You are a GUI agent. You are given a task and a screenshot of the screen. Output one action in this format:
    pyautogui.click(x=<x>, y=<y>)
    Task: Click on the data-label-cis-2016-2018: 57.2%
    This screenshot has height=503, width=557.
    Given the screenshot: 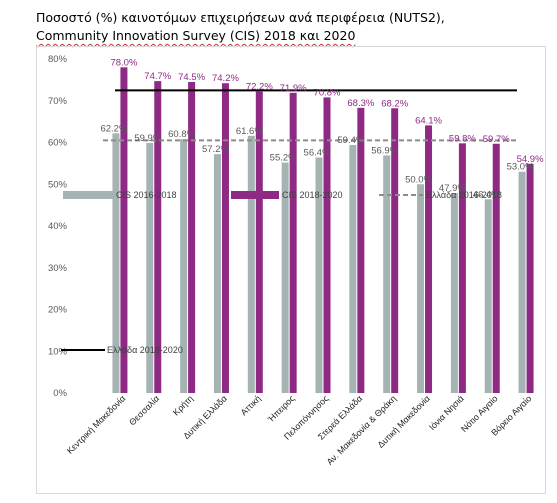 What is the action you would take?
    pyautogui.click(x=215, y=149)
    